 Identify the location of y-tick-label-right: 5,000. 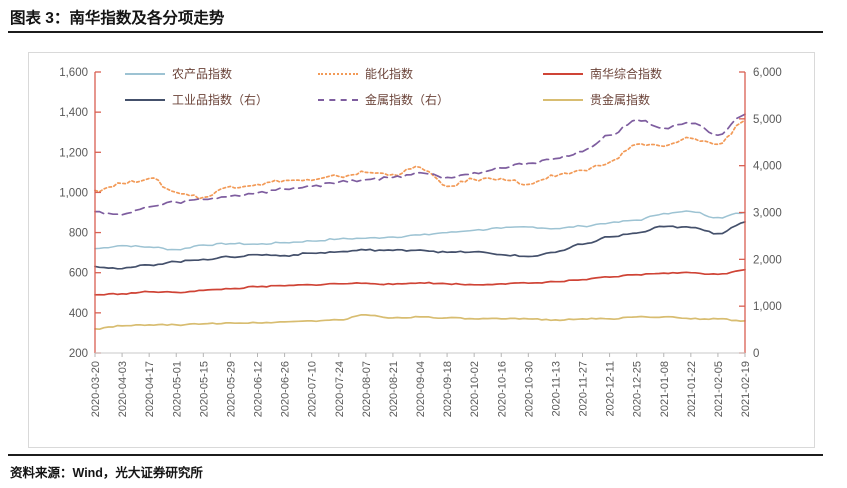
(767, 120).